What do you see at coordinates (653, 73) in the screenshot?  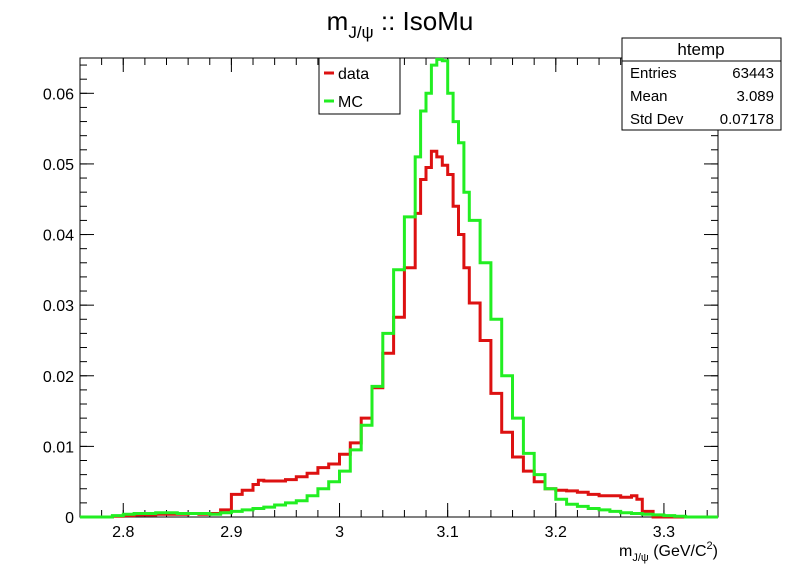 I see `stats-label-entries: Entries` at bounding box center [653, 73].